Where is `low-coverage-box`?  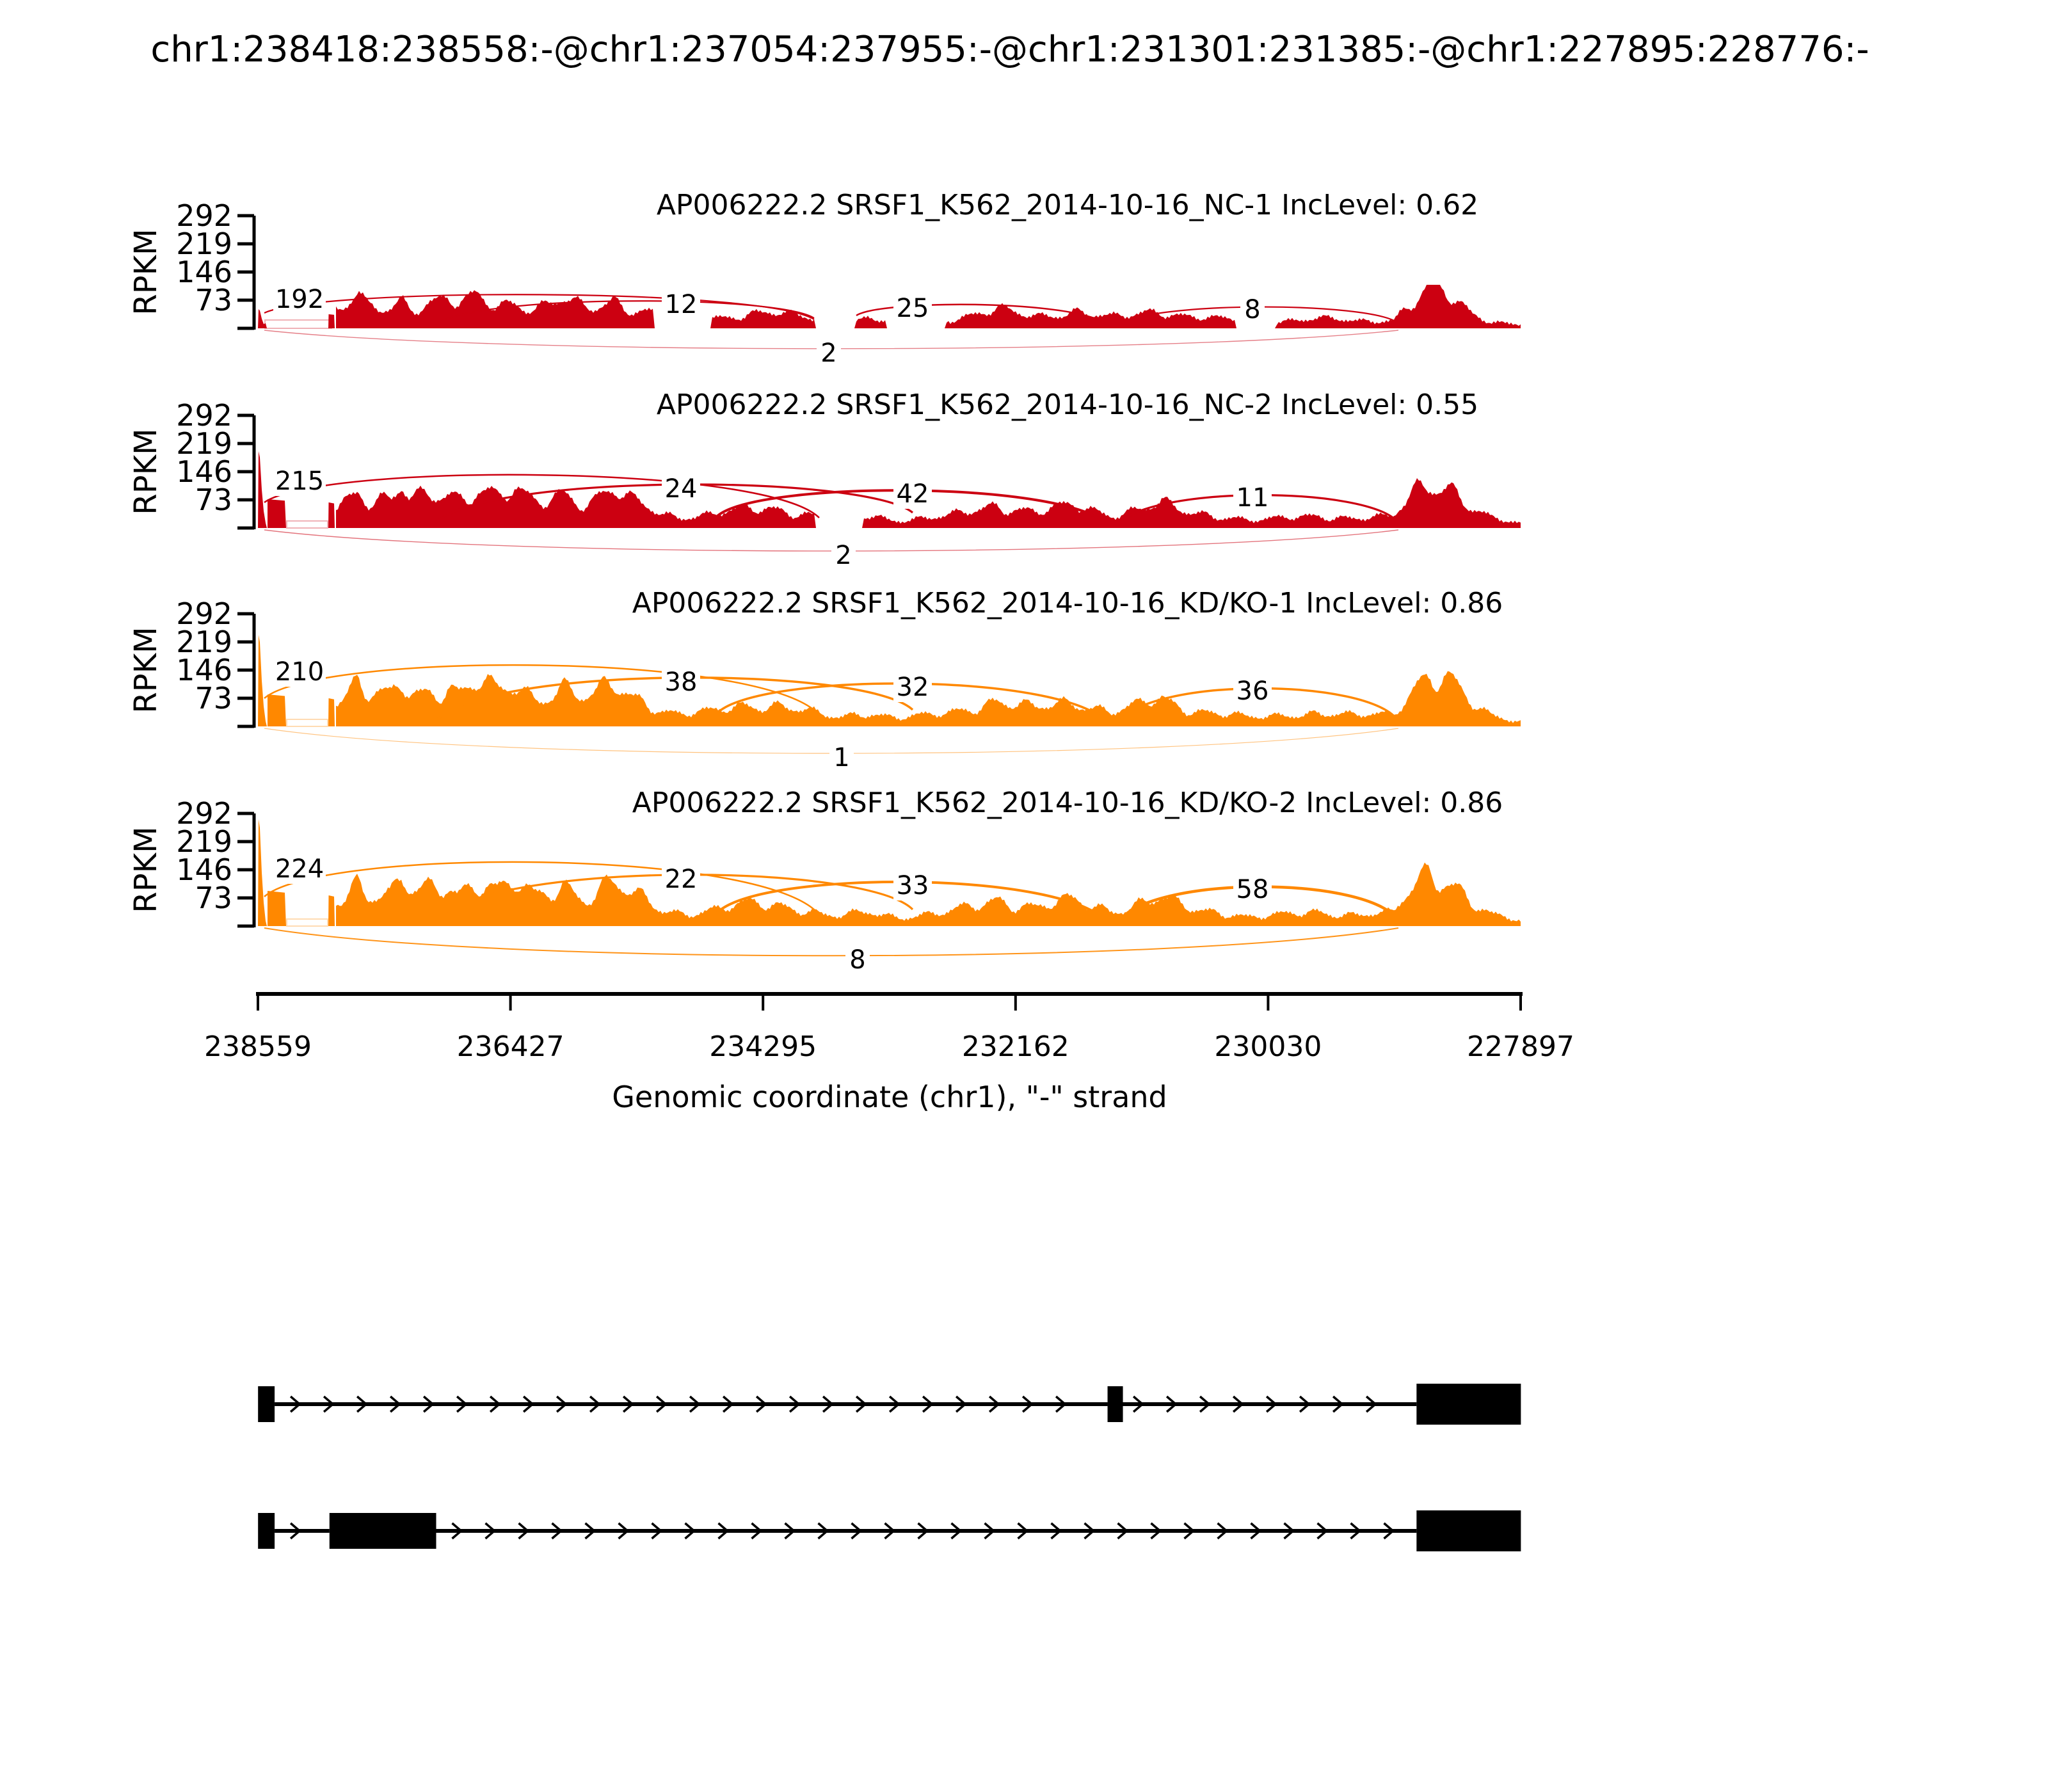 low-coverage-box is located at coordinates (307, 723).